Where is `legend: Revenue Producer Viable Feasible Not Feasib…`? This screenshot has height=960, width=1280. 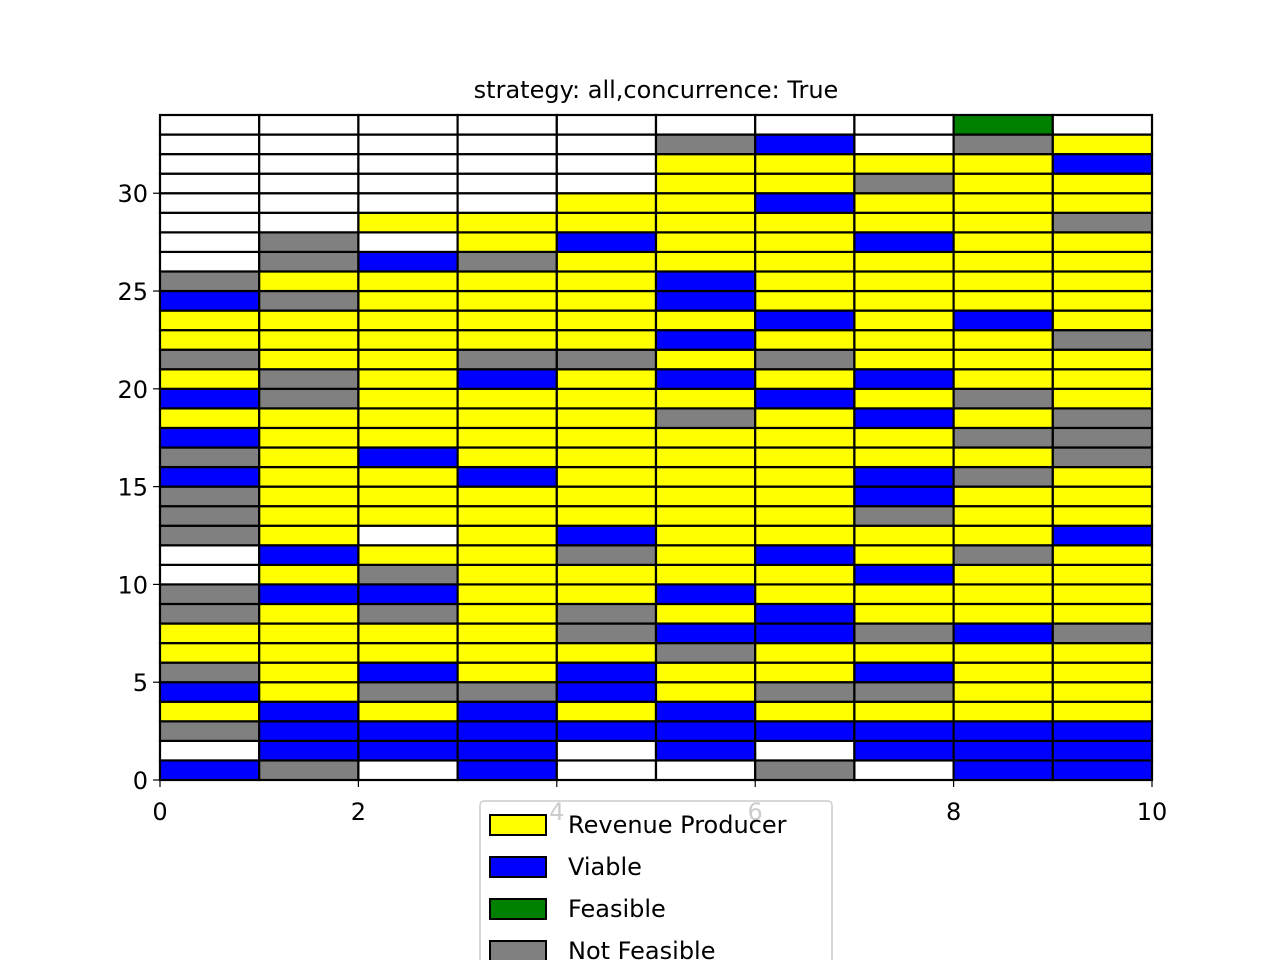 legend: Revenue Producer Viable Feasible Not Feasib… is located at coordinates (656, 880).